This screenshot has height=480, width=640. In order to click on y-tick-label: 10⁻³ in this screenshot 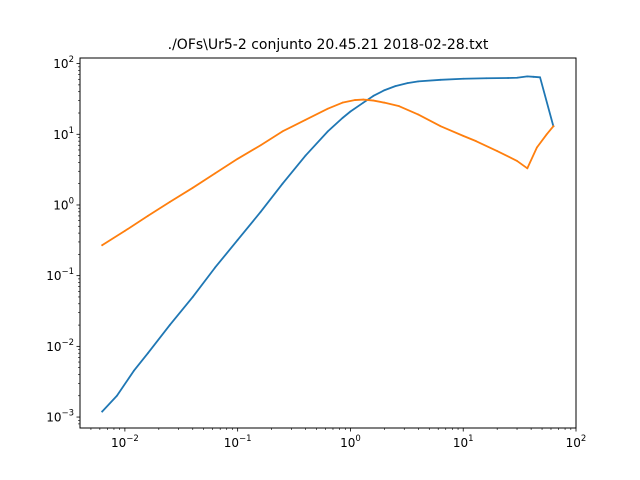, I will do `click(60, 417)`.